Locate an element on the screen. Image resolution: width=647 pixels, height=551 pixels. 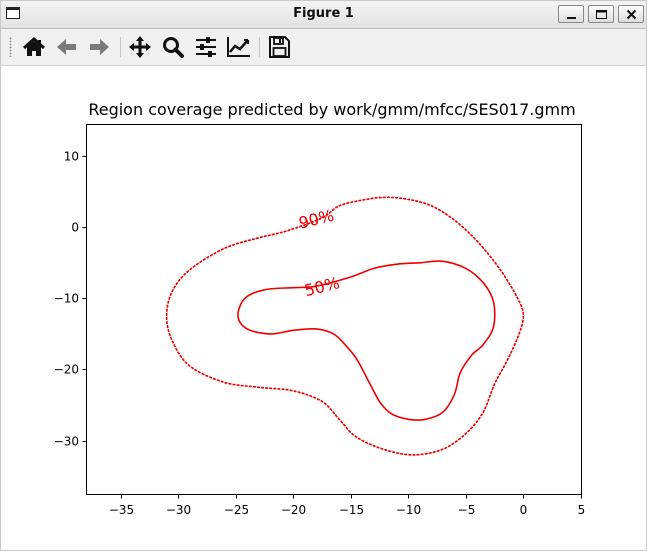
y-tick-label: −30 is located at coordinates (66, 442).